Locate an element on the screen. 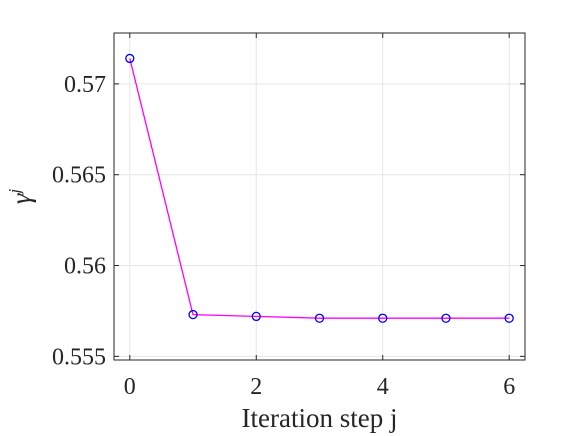 The height and width of the screenshot is (436, 581). y-tick-label: 0.555 is located at coordinates (79, 357).